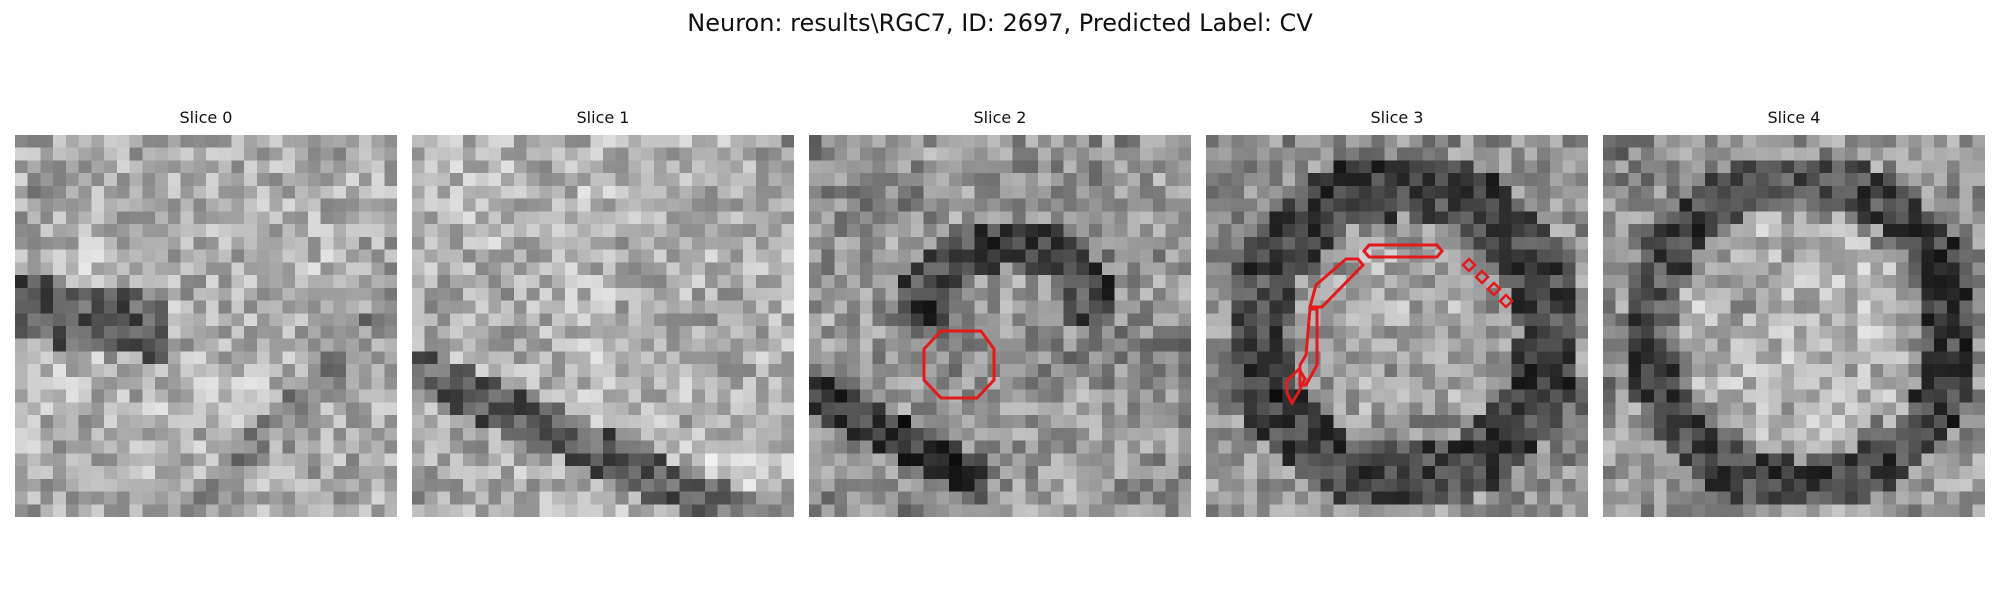 The image size is (2000, 600). What do you see at coordinates (603, 117) in the screenshot?
I see `slice-title: Slice 1` at bounding box center [603, 117].